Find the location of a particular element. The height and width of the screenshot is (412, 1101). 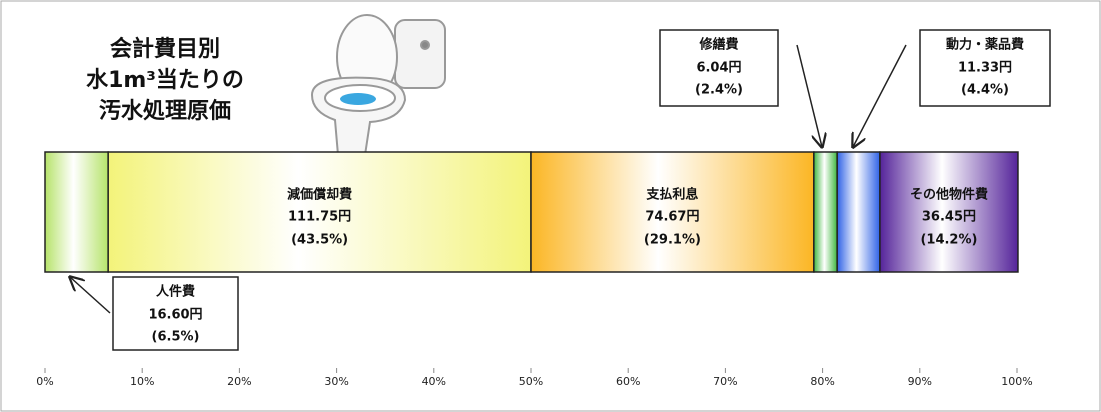

segment-name: その他物件費 is located at coordinates (949, 195).